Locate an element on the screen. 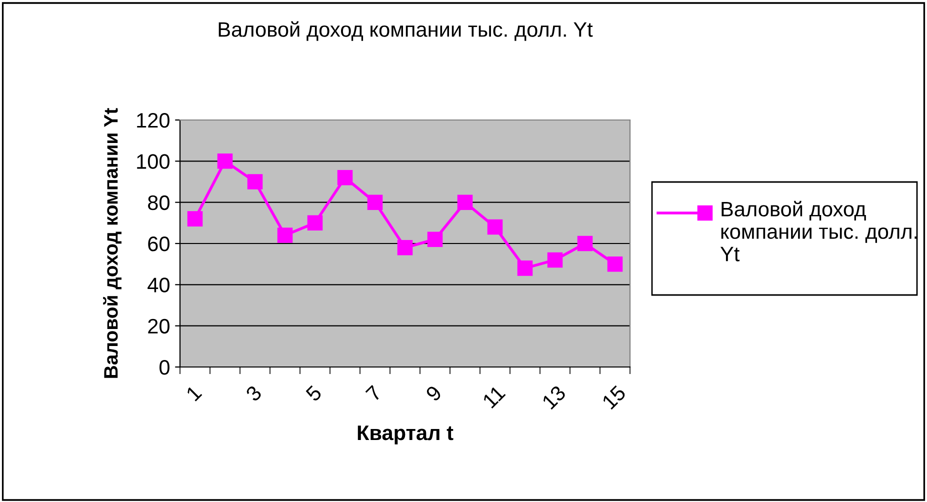 This screenshot has width=927, height=502. x-tick-label: 3 is located at coordinates (253, 393).